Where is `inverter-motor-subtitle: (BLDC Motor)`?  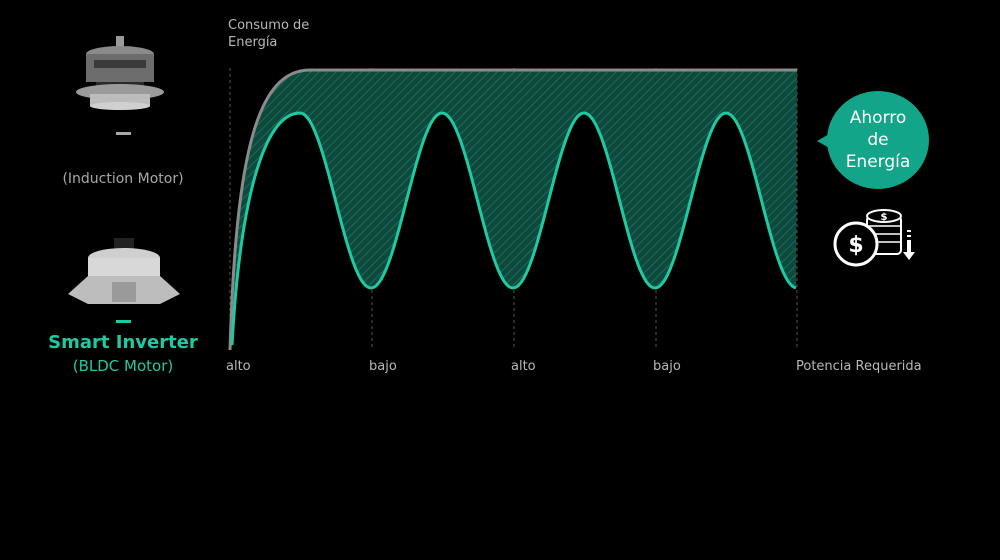 inverter-motor-subtitle: (BLDC Motor) is located at coordinates (123, 366).